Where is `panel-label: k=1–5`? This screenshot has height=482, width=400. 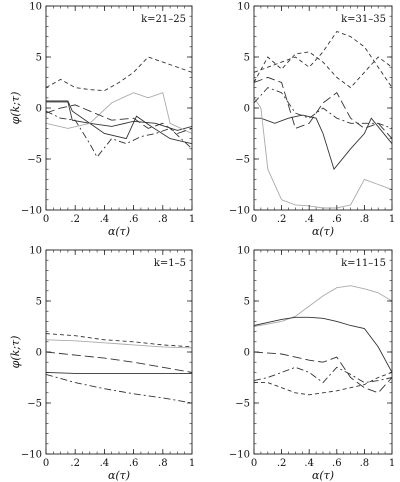
panel-label: k=1–5 is located at coordinates (170, 263).